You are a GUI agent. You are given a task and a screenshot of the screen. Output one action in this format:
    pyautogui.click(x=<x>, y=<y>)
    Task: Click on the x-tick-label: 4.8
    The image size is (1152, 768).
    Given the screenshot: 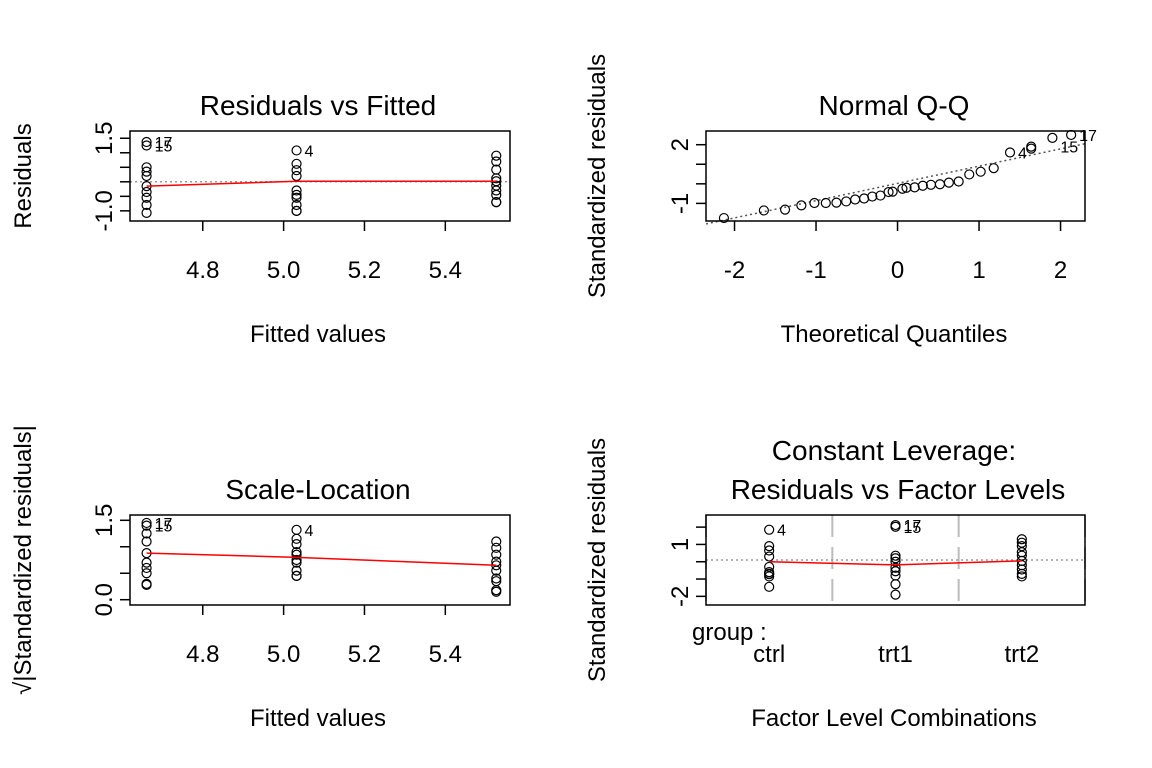 What is the action you would take?
    pyautogui.click(x=202, y=270)
    